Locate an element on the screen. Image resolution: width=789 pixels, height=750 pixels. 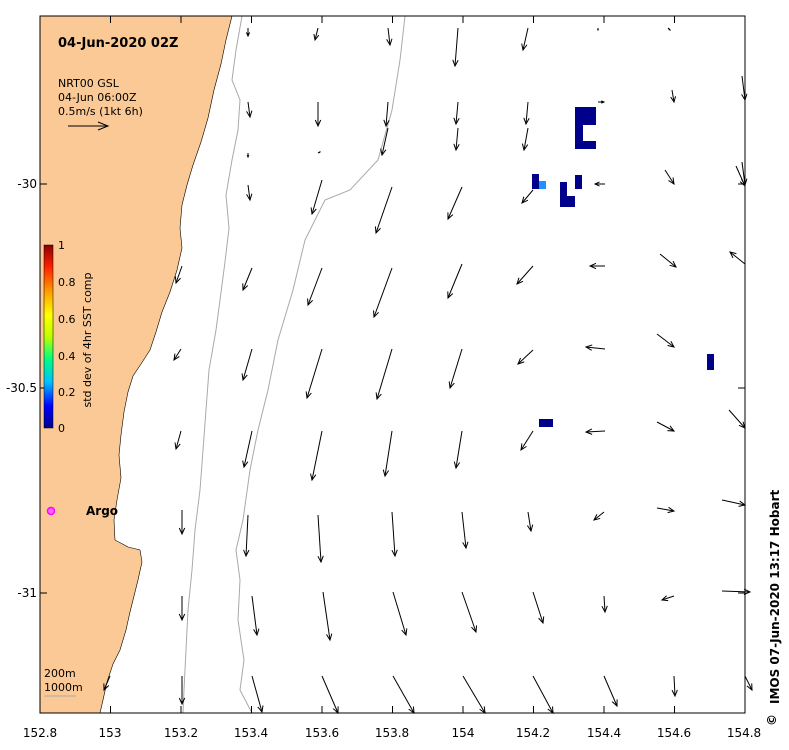
y-tick-label: -31 is located at coordinates (27, 593).